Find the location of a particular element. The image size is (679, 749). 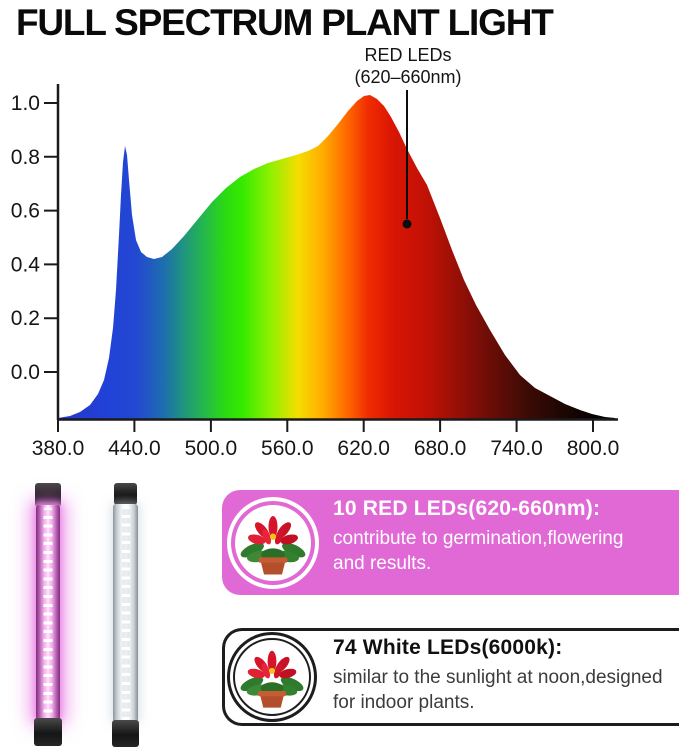

page-title: FULL SPECTRUM PLANT LIGHT is located at coordinates (285, 22).